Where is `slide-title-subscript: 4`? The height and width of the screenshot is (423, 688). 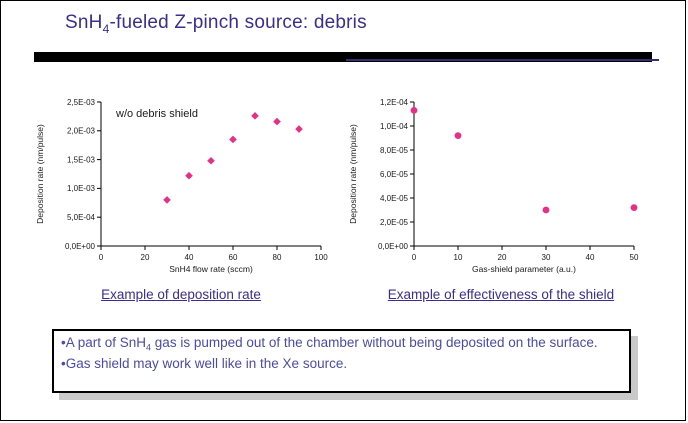 slide-title-subscript: 4 is located at coordinates (106, 28).